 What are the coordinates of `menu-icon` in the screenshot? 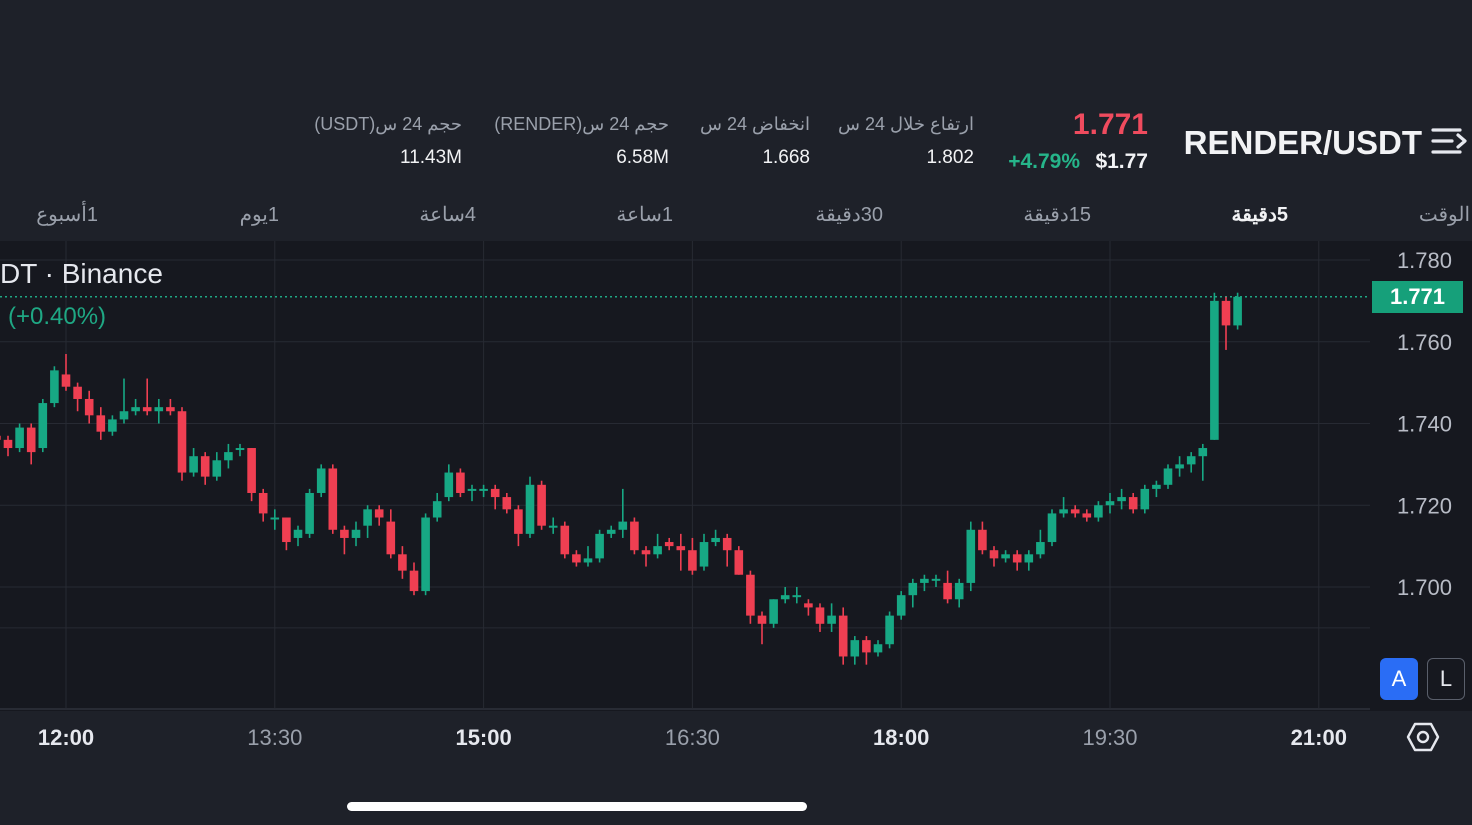 It's located at (1450, 142).